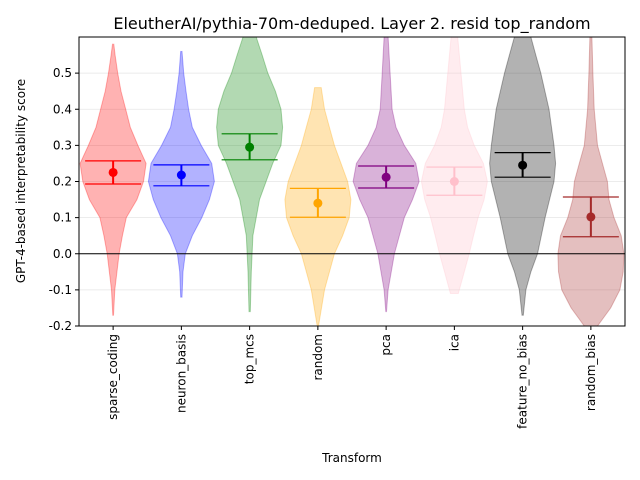 The image size is (640, 480). I want to click on x-tick-label: top_mcs, so click(250, 359).